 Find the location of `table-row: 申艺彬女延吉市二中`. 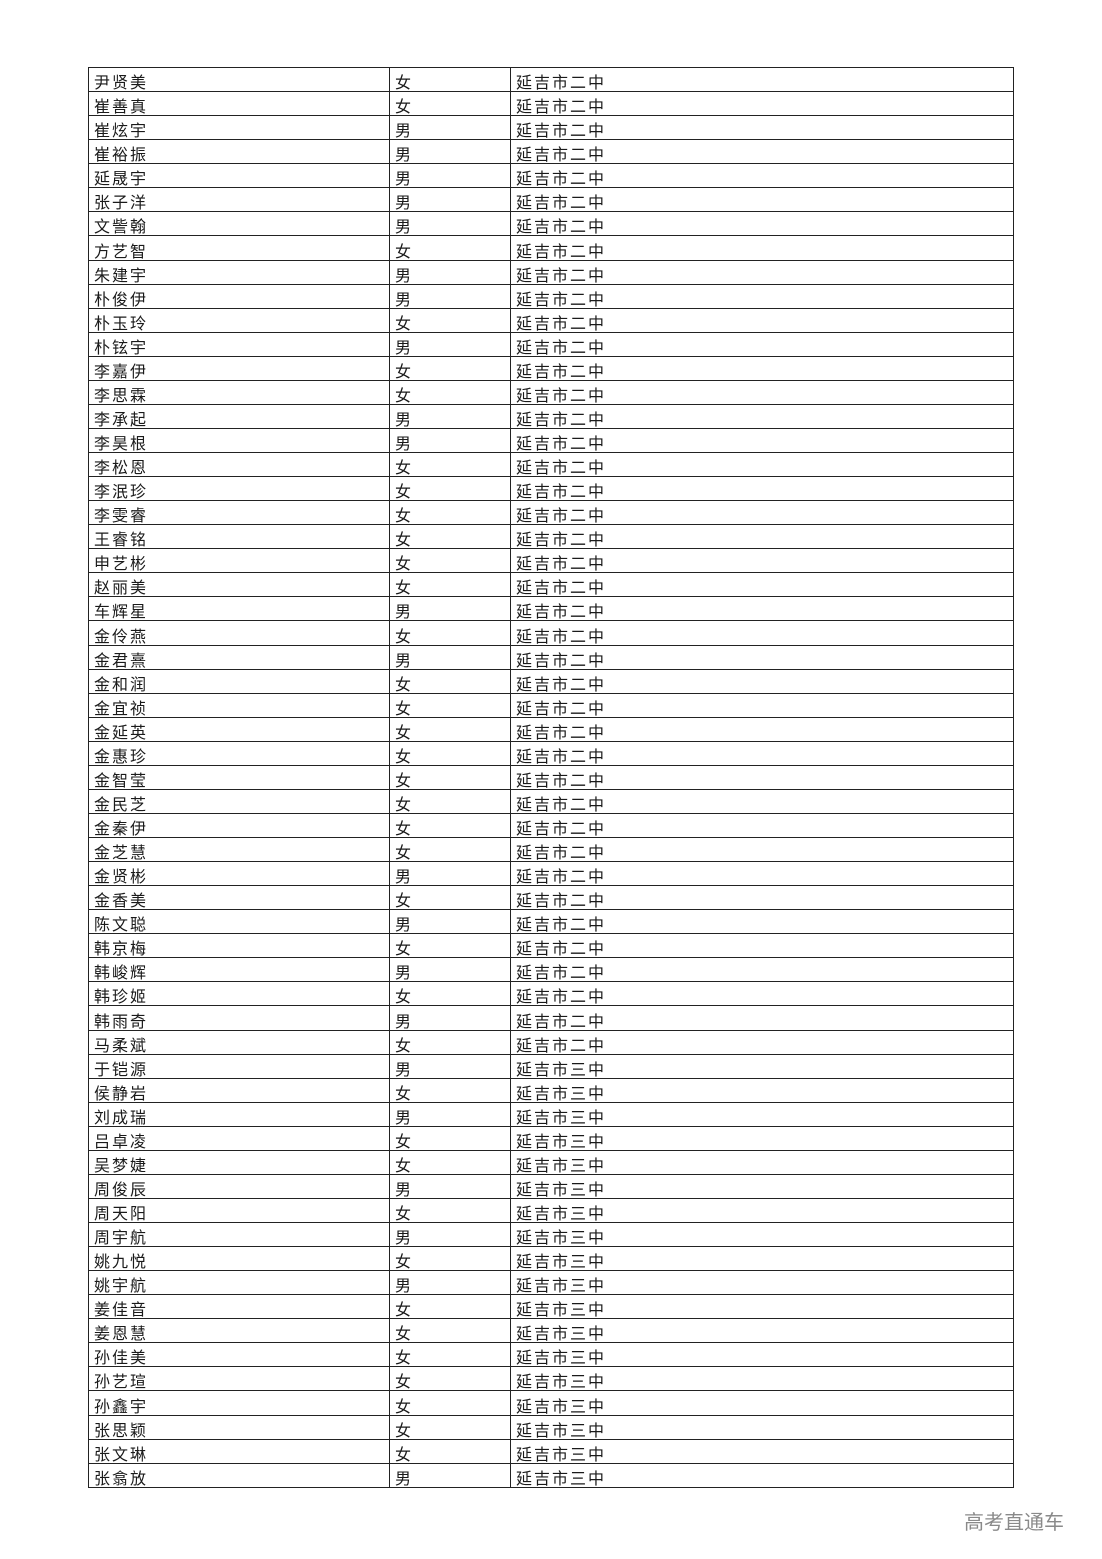

table-row: 申艺彬女延吉市二中 is located at coordinates (551, 561).